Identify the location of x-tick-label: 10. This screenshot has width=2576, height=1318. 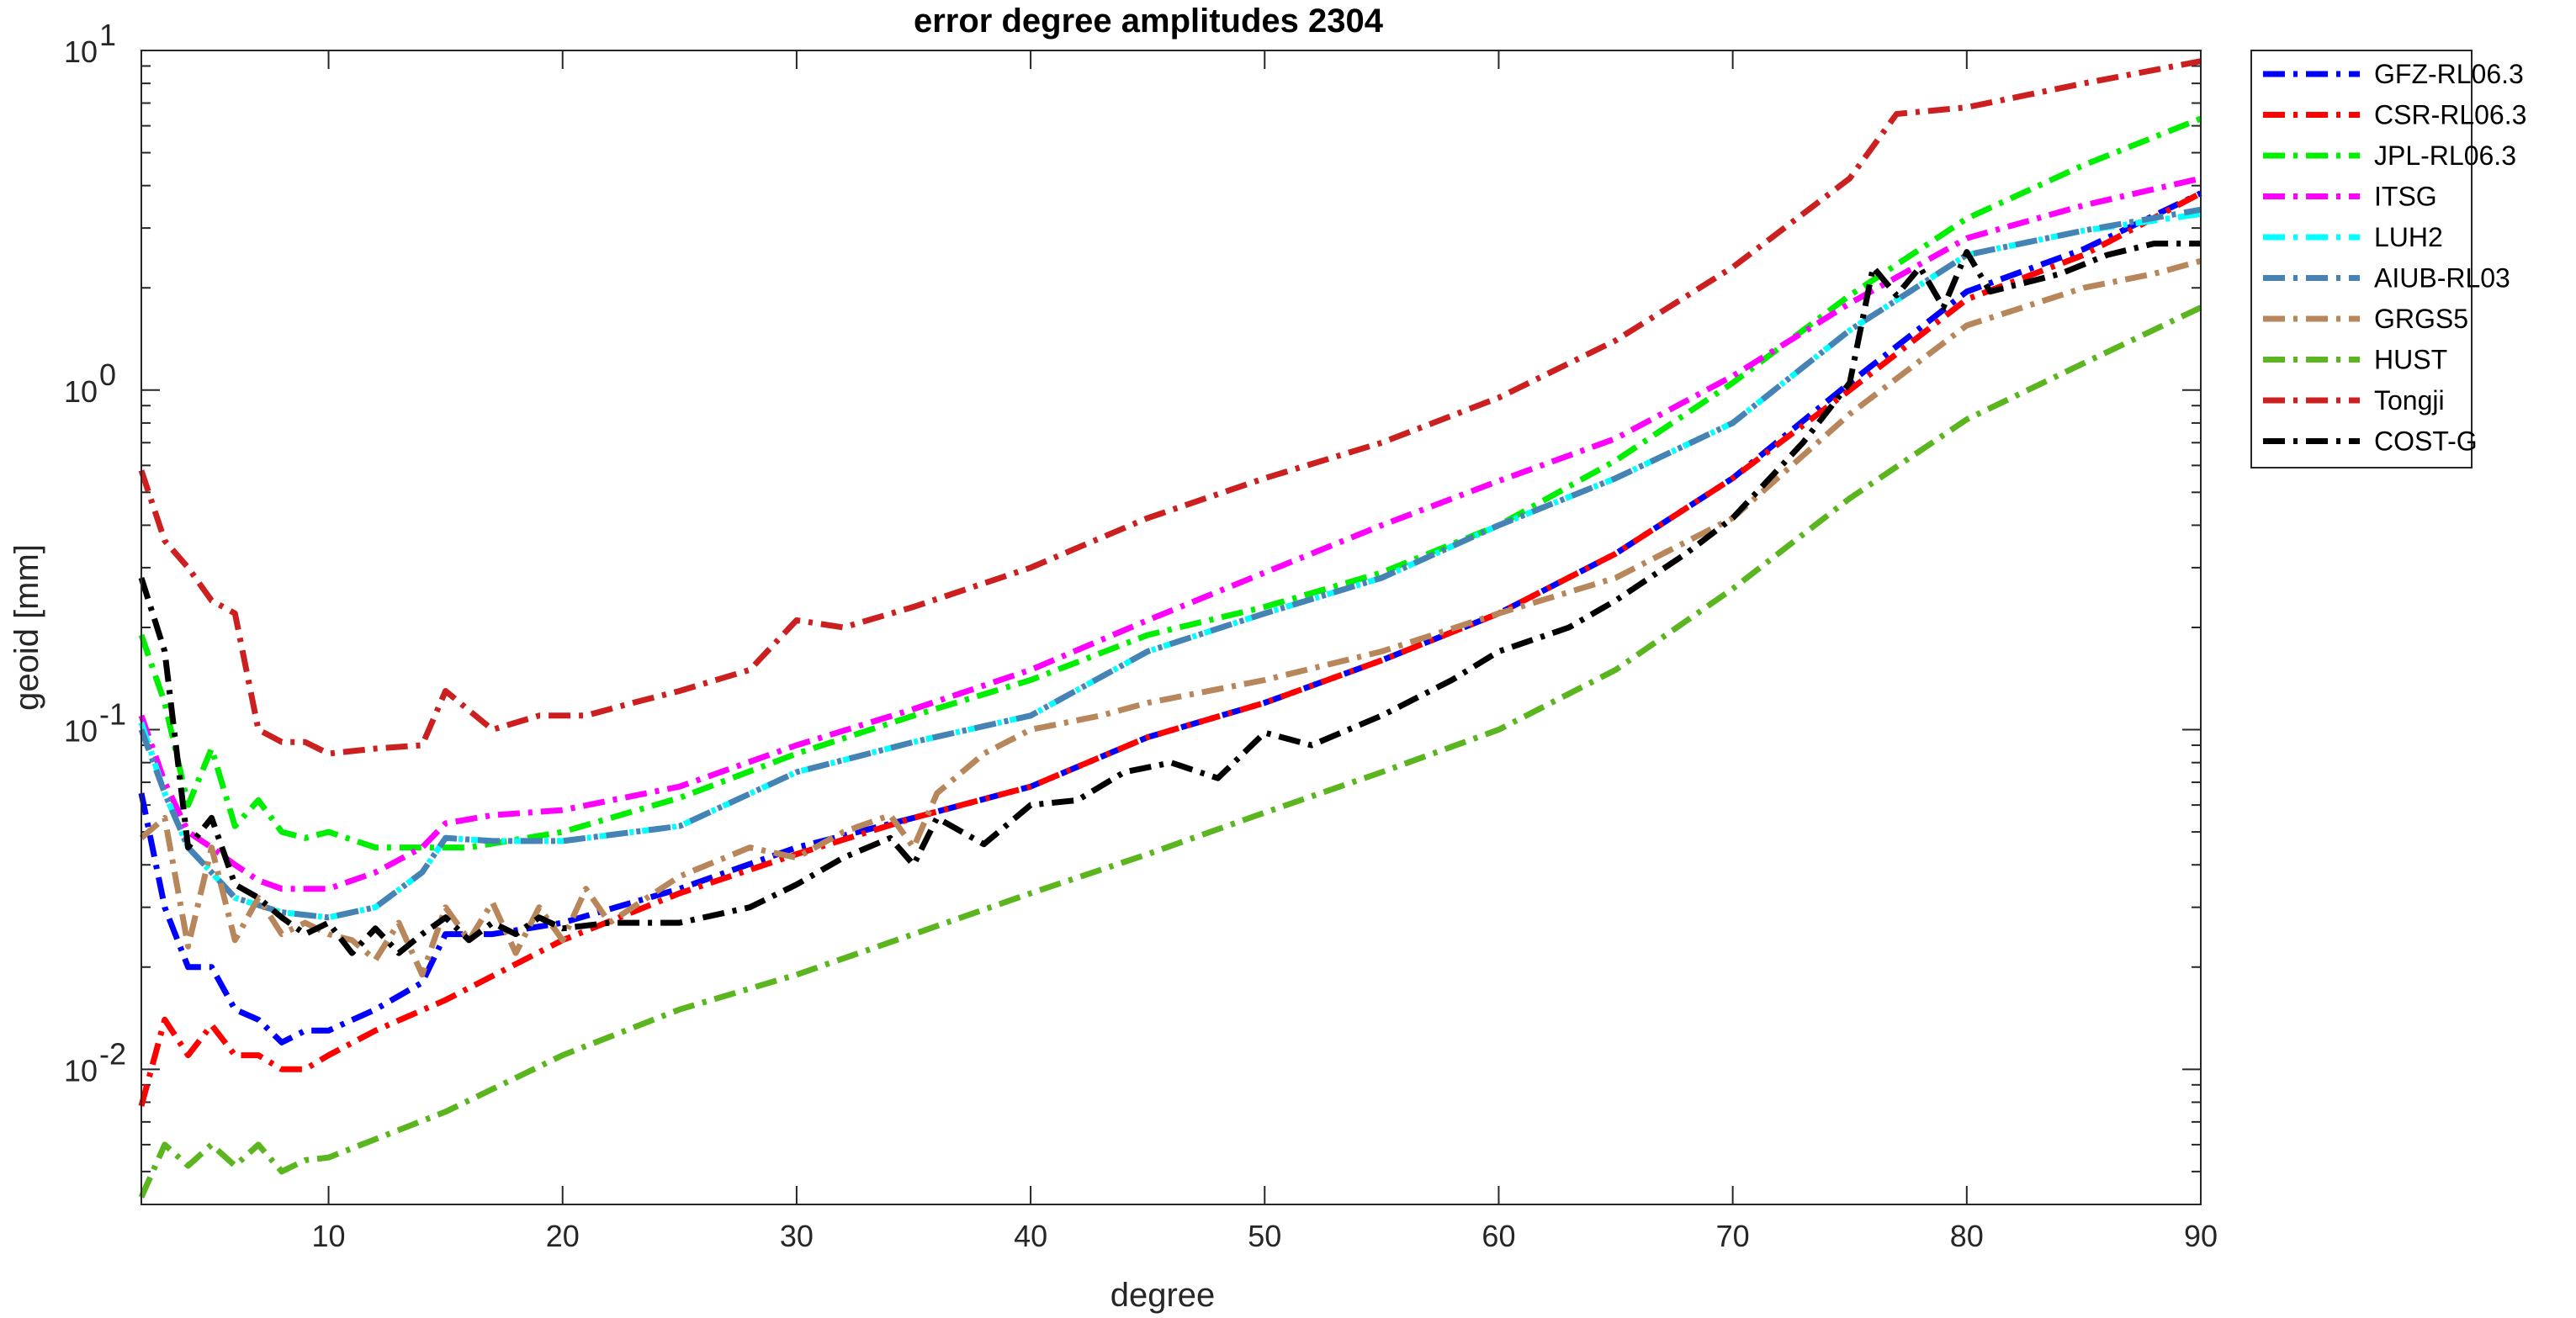
(329, 1236).